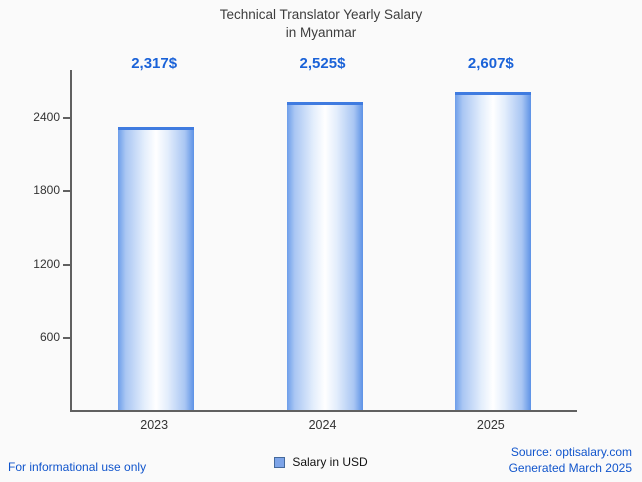  I want to click on footer-disclaimer: For informational use only, so click(77, 467).